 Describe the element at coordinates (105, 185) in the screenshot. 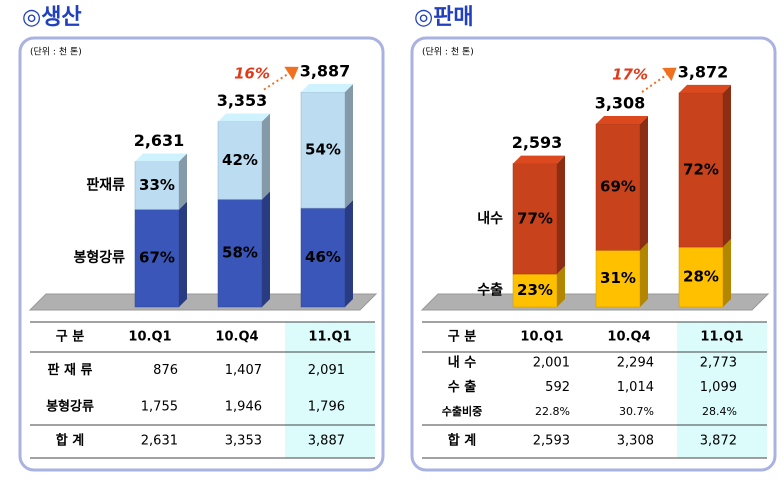

I see `series-label: 판재류` at that location.